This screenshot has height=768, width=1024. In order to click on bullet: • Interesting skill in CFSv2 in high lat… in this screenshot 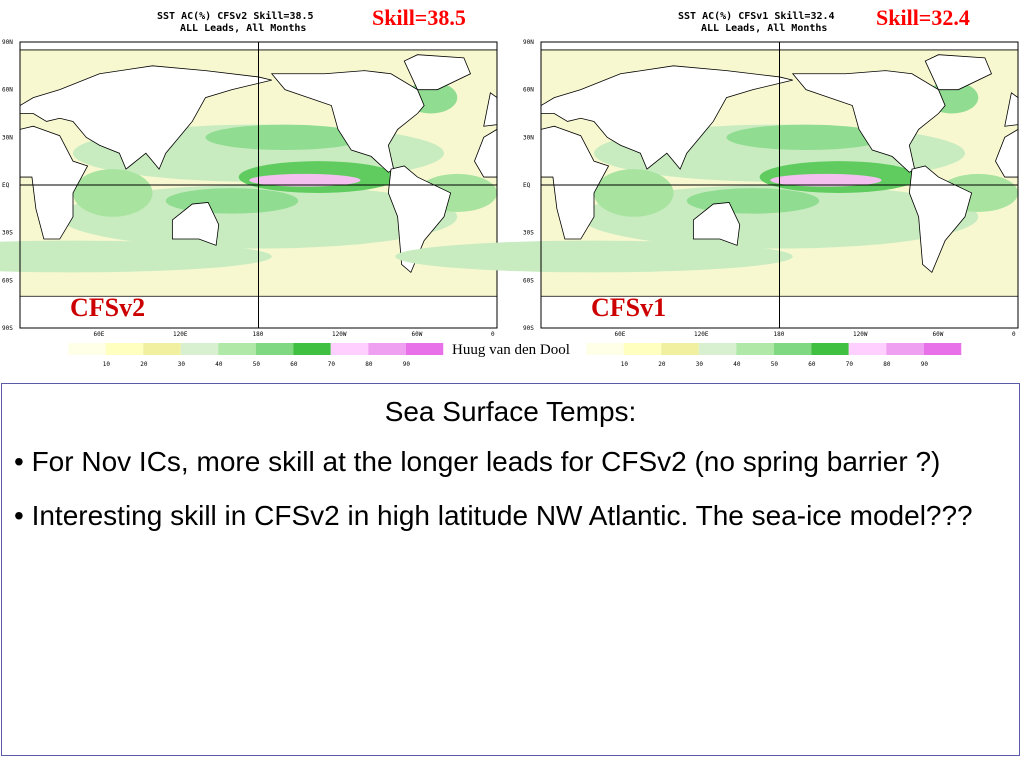, I will do `click(493, 515)`.